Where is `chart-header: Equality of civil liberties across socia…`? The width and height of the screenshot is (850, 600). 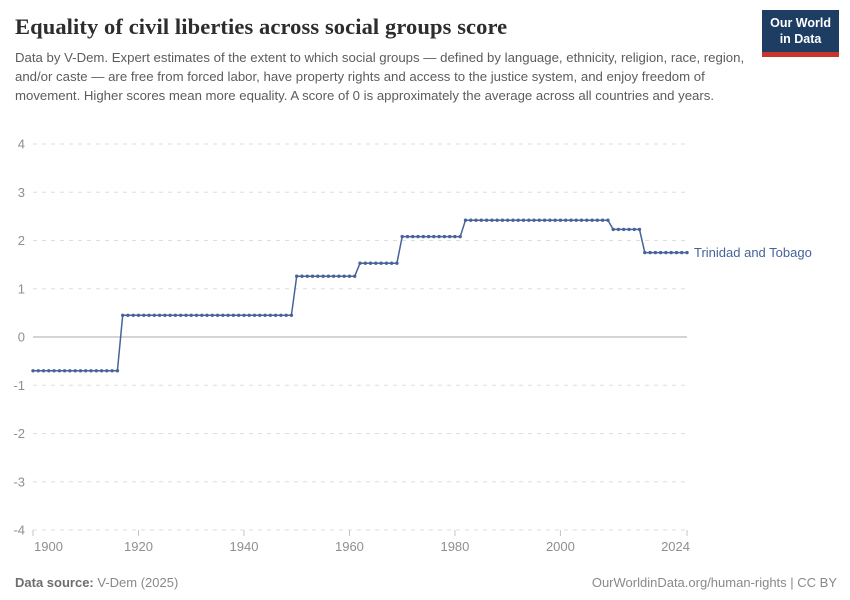 chart-header: Equality of civil liberties across socia… is located at coordinates (387, 60).